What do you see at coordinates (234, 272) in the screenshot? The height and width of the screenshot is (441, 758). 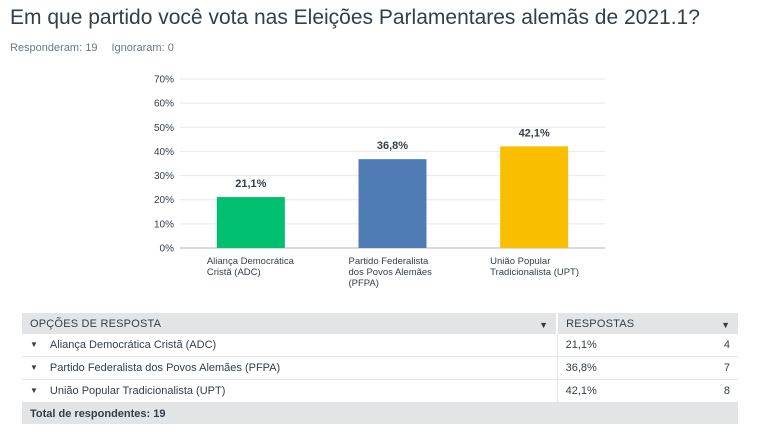 I see `category-label: Cristã (ADC)` at bounding box center [234, 272].